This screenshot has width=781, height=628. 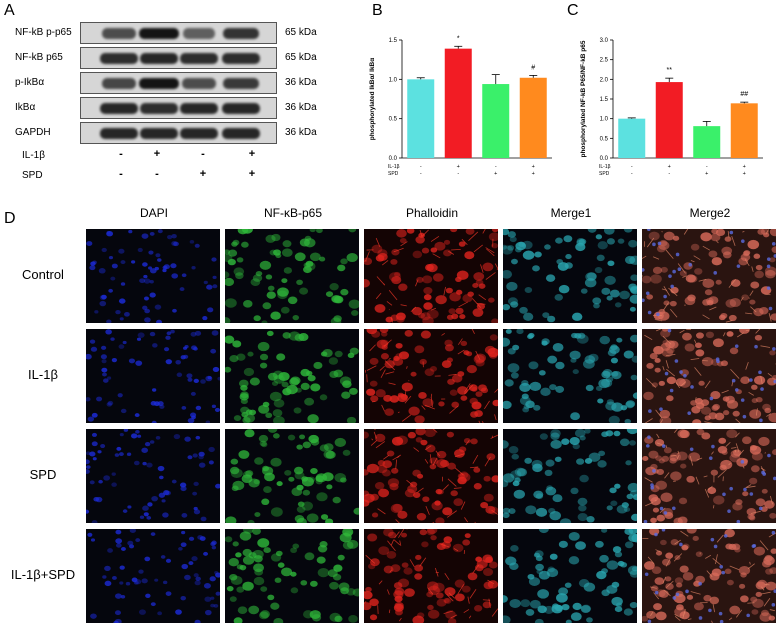 I want to click on column-header: Phalloidin, so click(x=432, y=213).